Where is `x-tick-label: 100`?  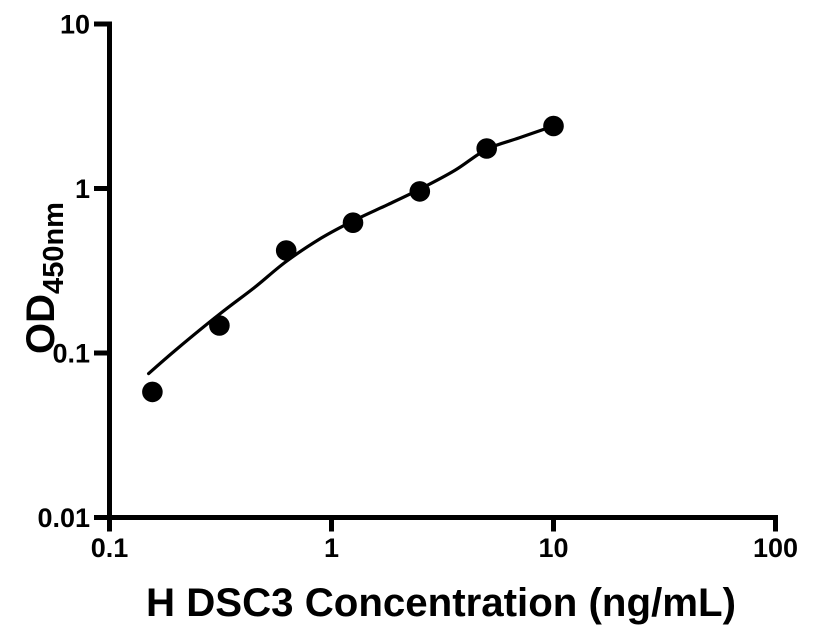
x-tick-label: 100 is located at coordinates (775, 548).